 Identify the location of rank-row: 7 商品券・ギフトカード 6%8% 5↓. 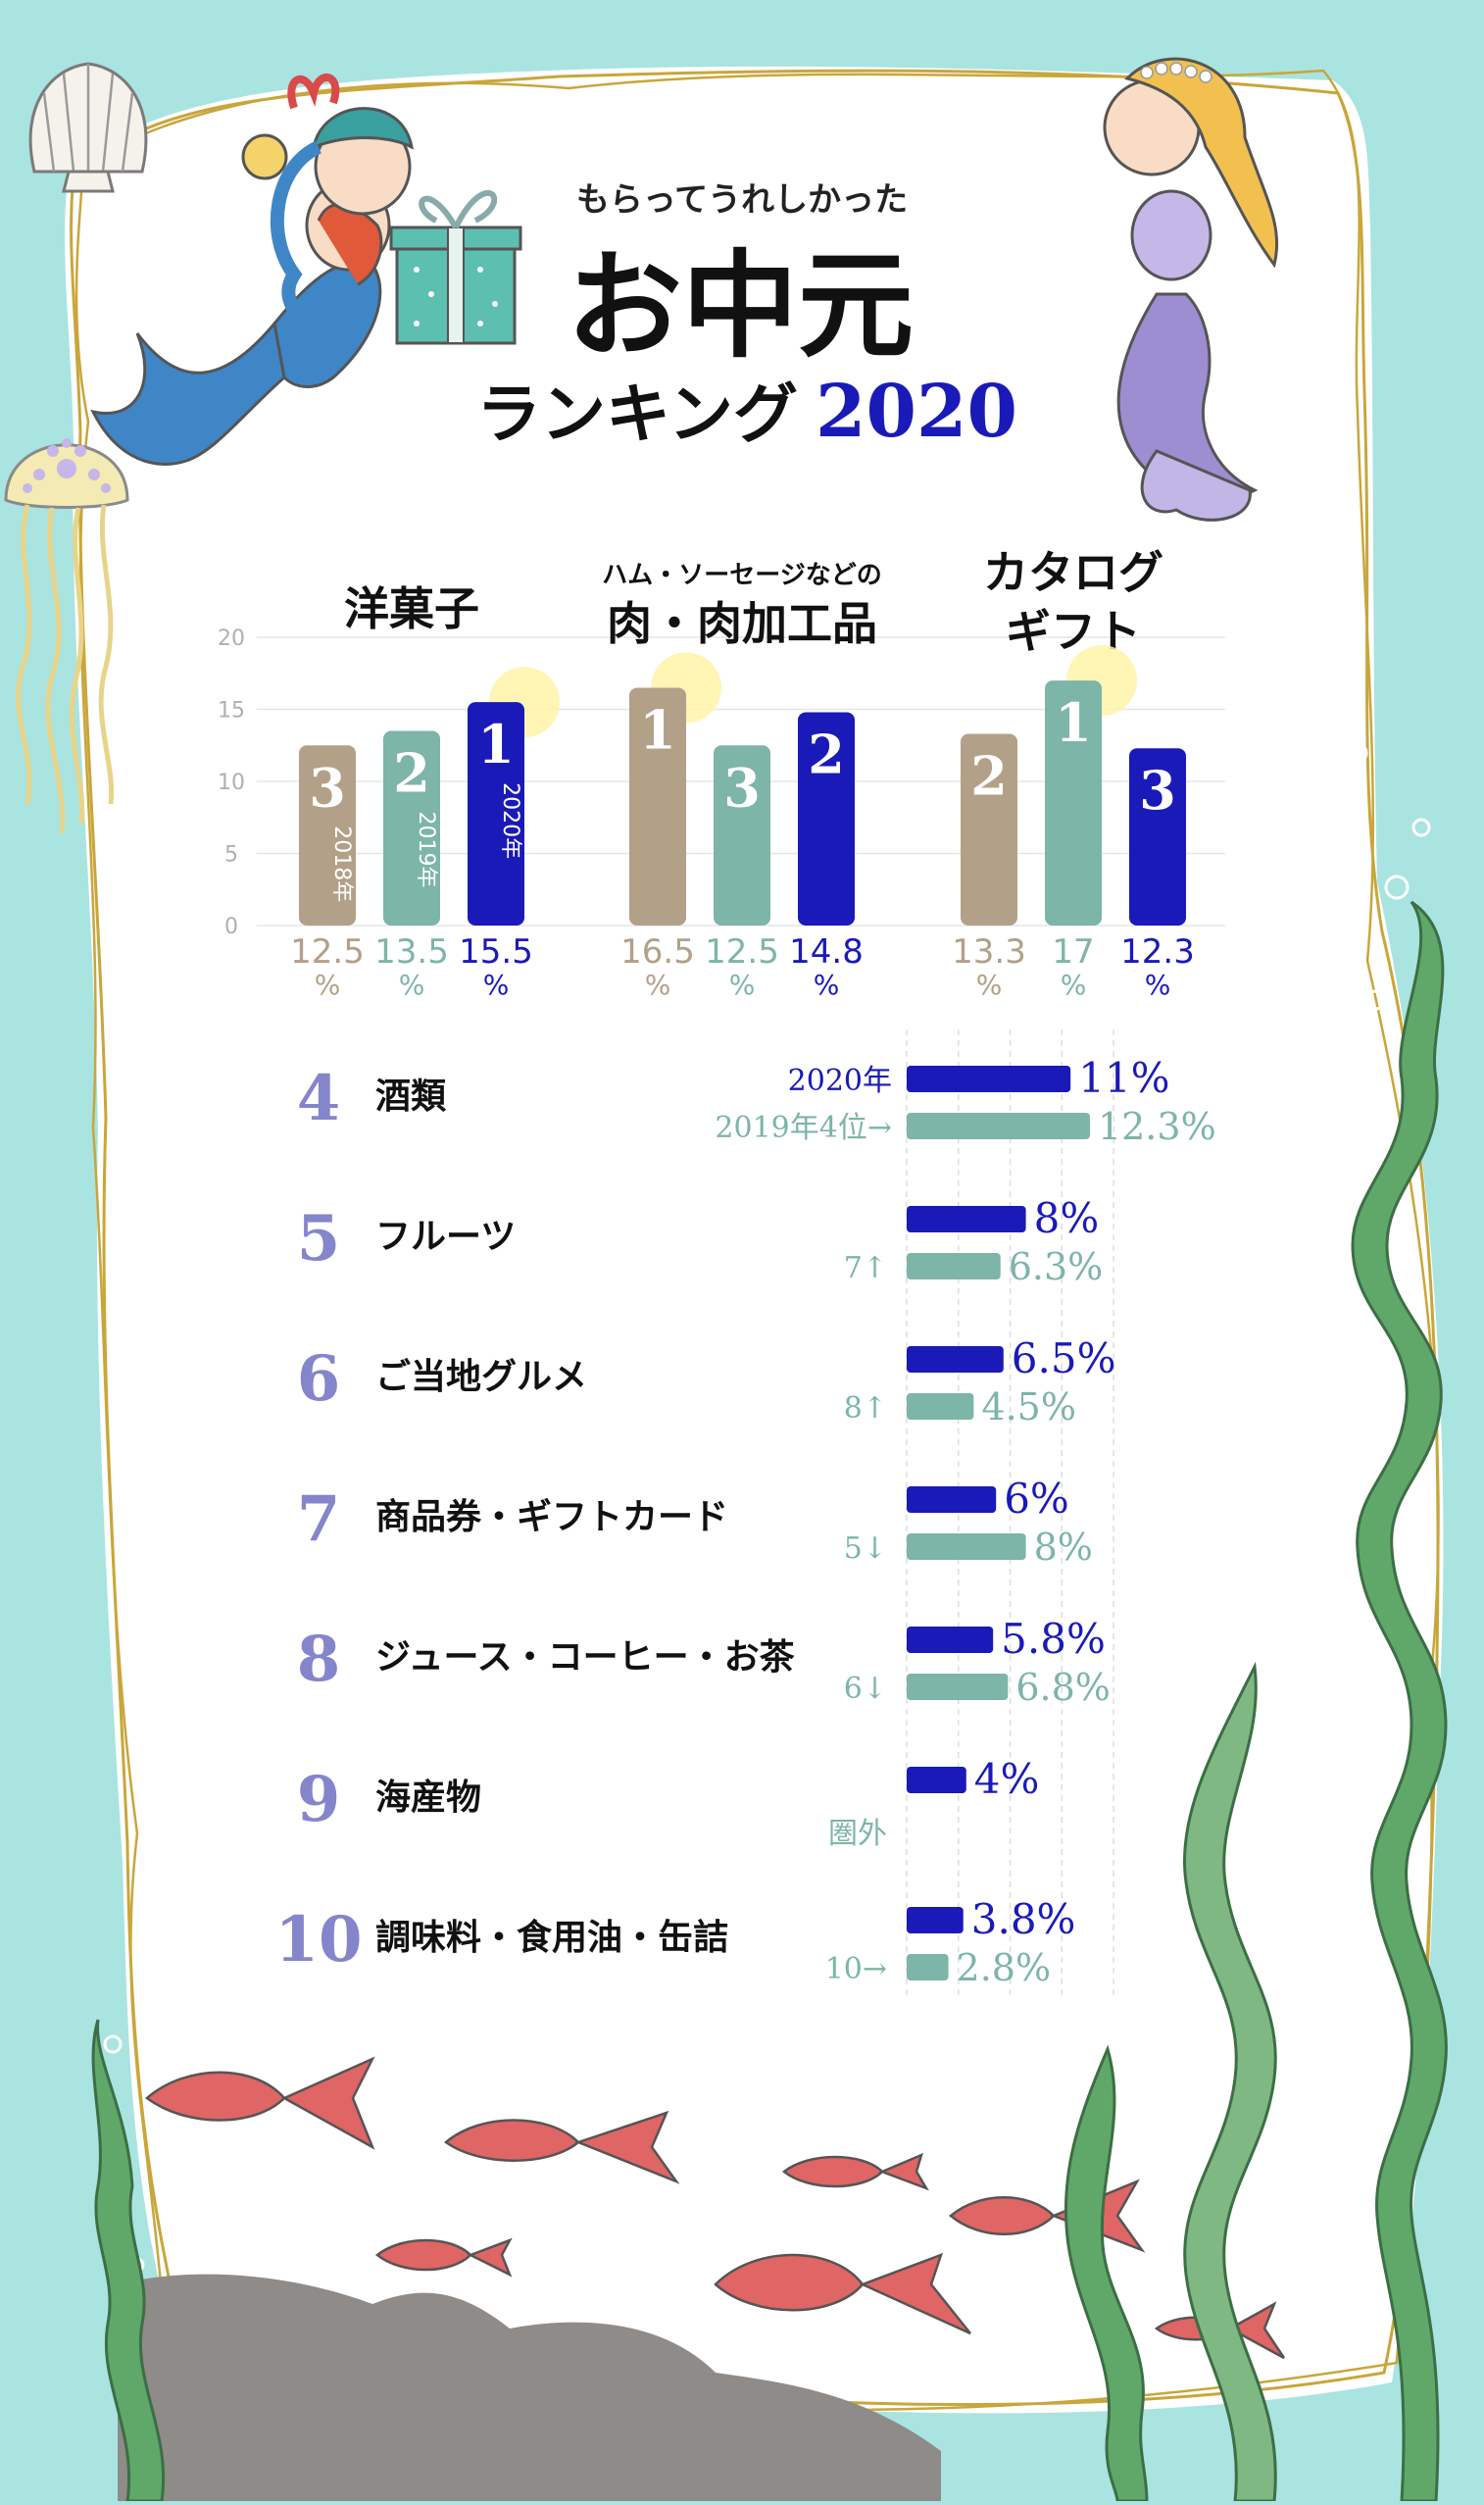
(695, 1522).